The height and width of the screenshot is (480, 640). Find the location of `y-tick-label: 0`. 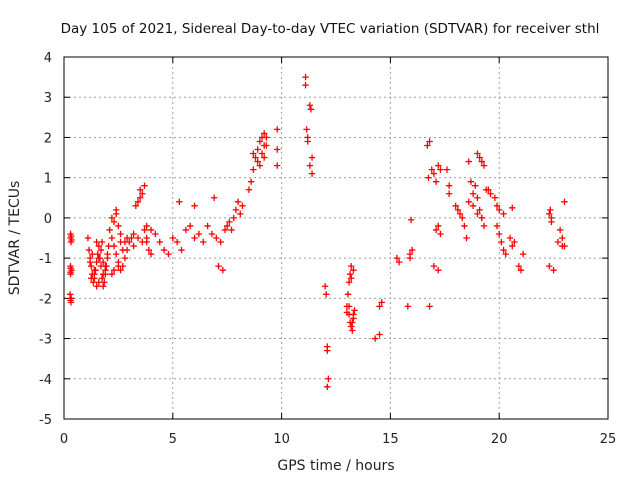

y-tick-label: 0 is located at coordinates (48, 219).